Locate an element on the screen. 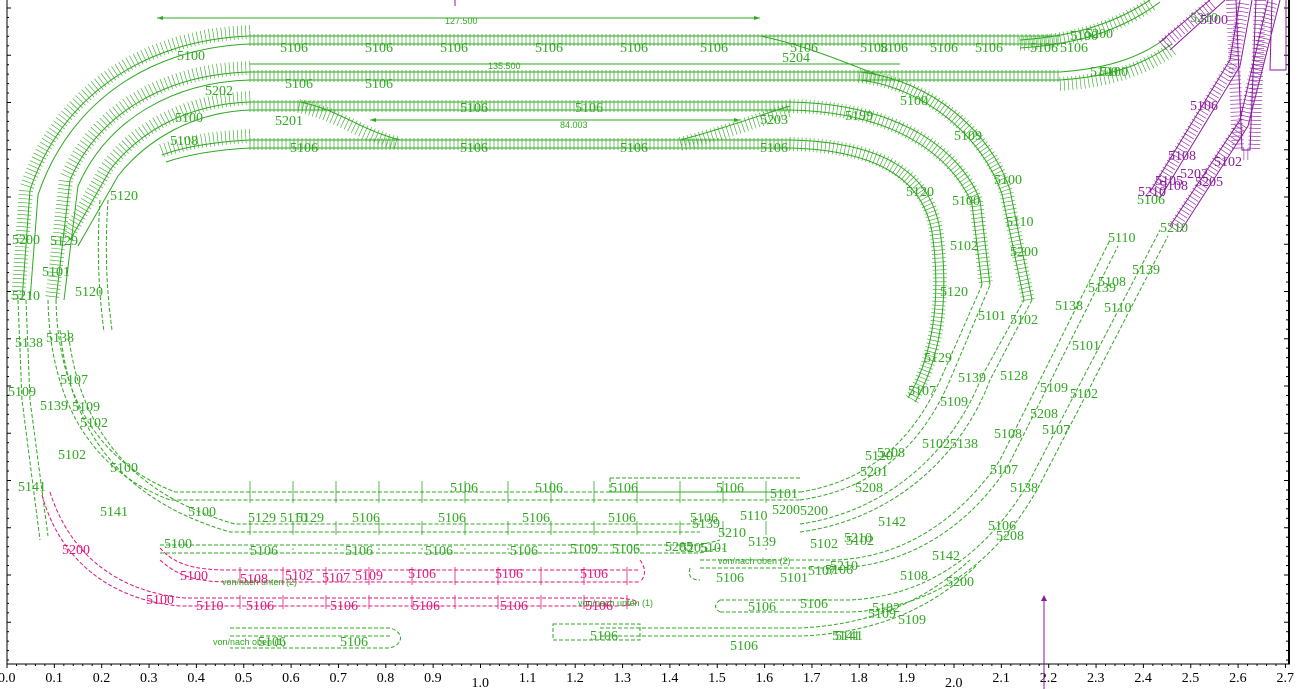 The image size is (1302, 689). x-axis-tick-label: 0.8 is located at coordinates (386, 678).